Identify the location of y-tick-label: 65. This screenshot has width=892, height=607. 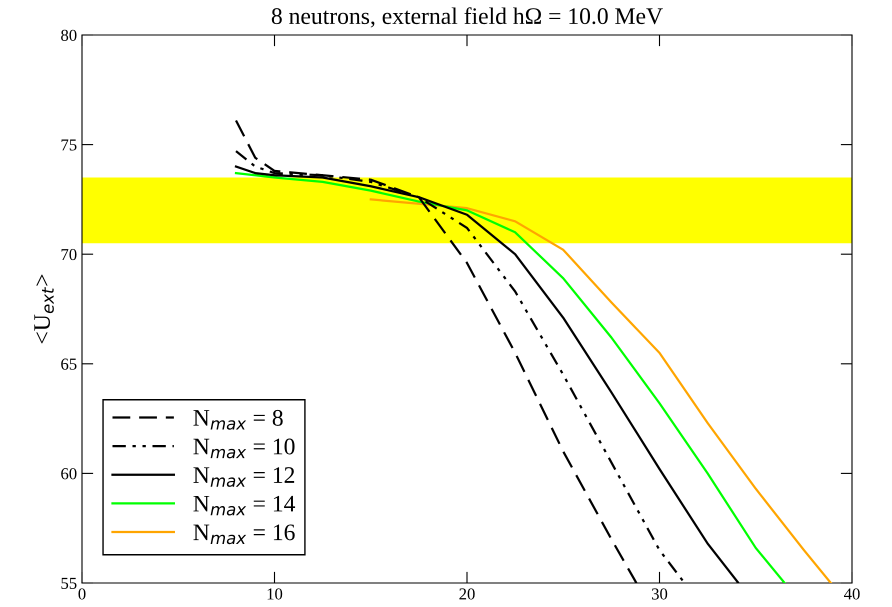
(68, 364).